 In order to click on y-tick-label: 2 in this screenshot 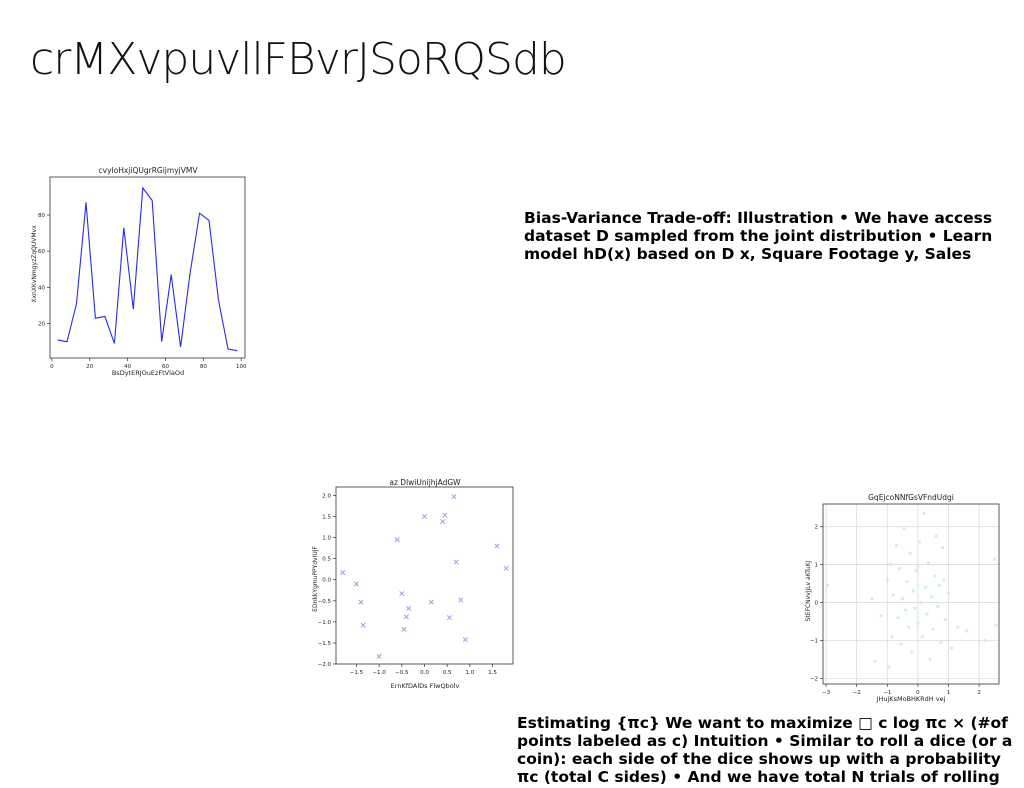, I will do `click(817, 528)`.